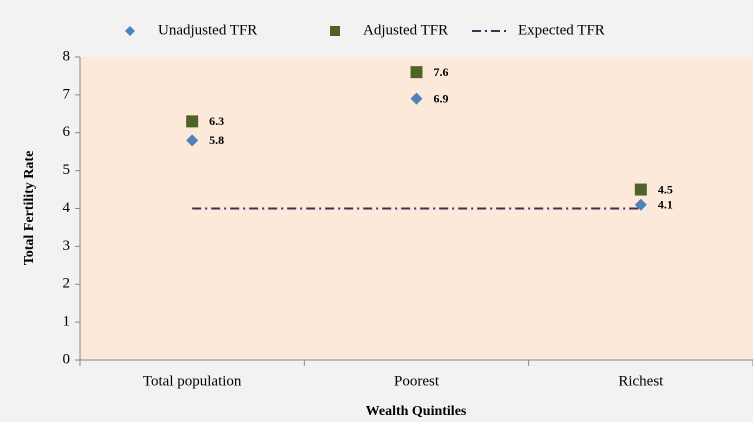 This screenshot has width=753, height=422. Describe the element at coordinates (67, 284) in the screenshot. I see `y-tick-label: 2` at that location.